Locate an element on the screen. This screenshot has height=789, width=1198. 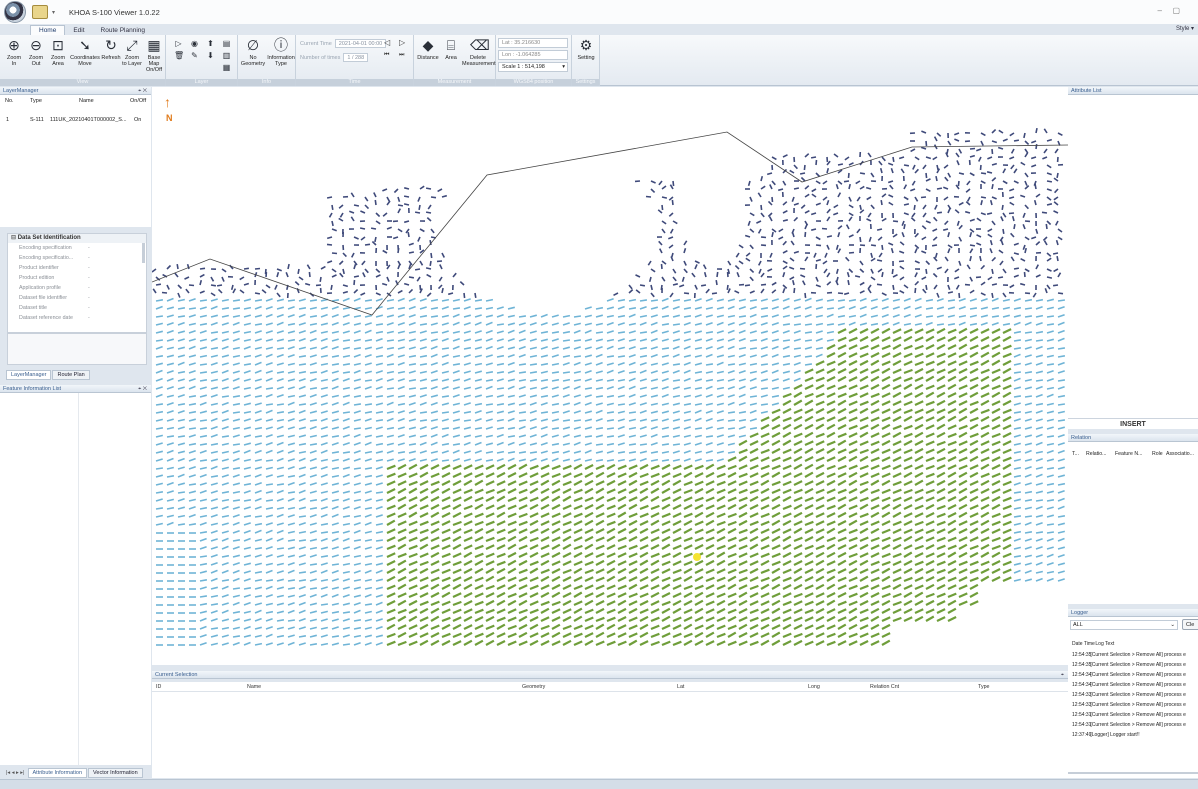
minimize-button: – is located at coordinates (1159, 10).